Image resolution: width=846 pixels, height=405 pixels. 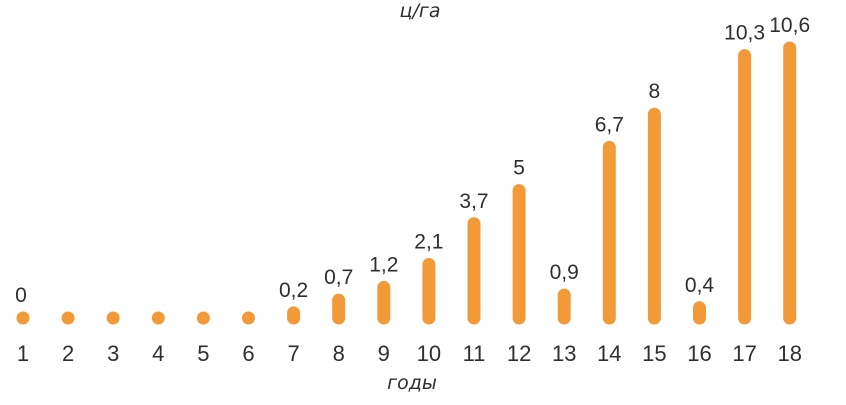 I want to click on data-label-12: 5, so click(x=519, y=168).